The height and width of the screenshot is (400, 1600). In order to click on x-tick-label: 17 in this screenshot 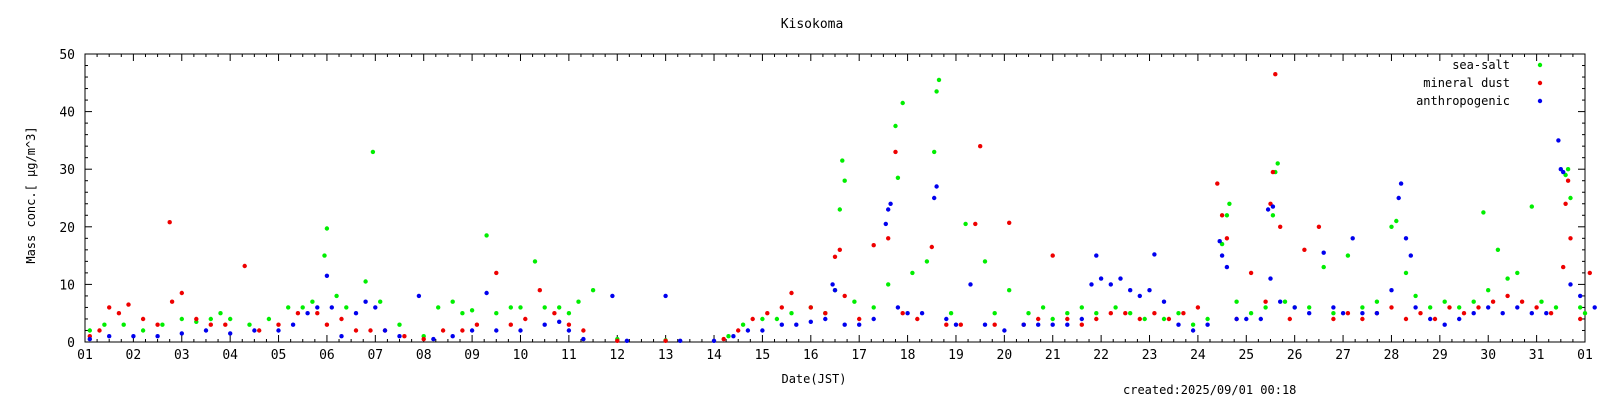, I will do `click(859, 355)`.